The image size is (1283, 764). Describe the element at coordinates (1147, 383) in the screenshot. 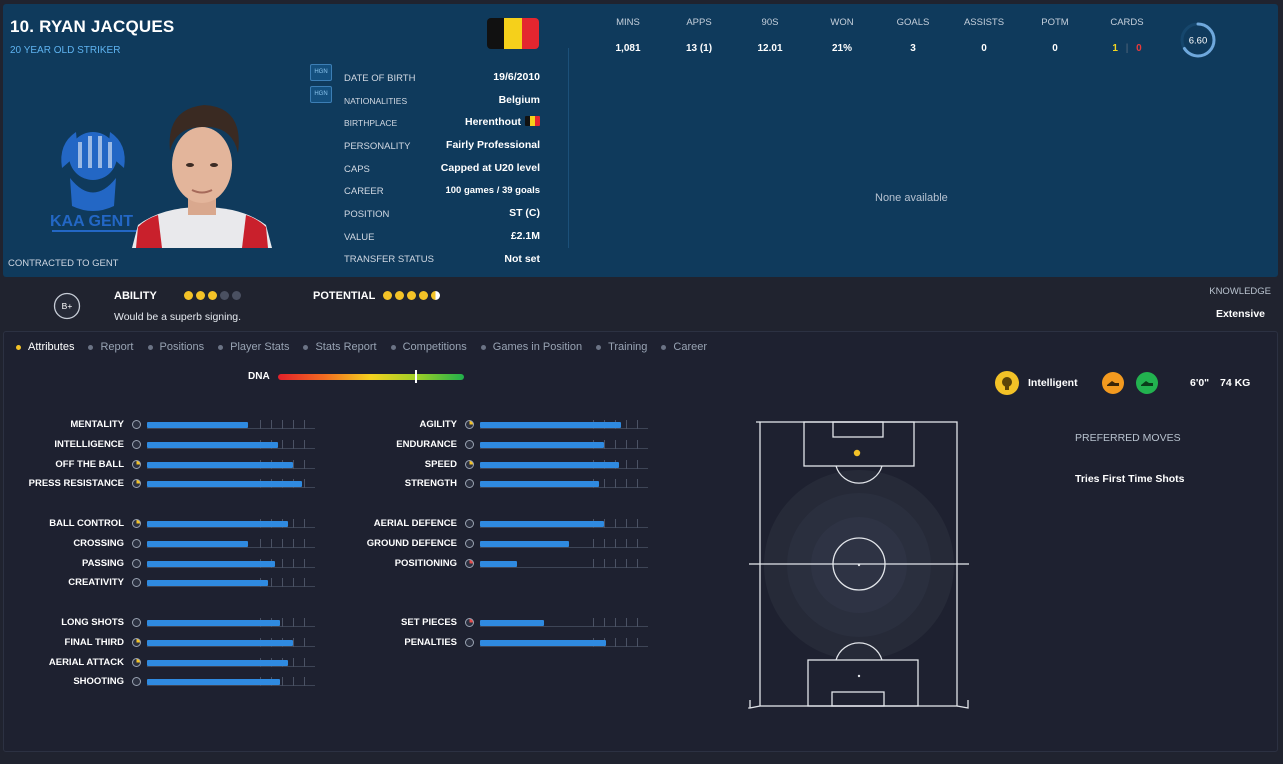

I see `right-foot-boot-icon` at that location.